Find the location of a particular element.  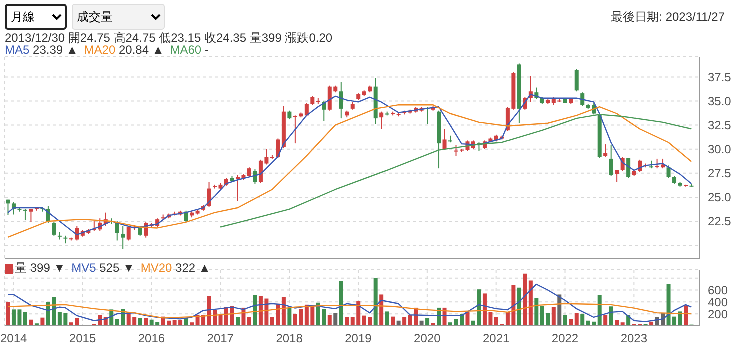

text: 23.39 ▲ is located at coordinates (55, 50).